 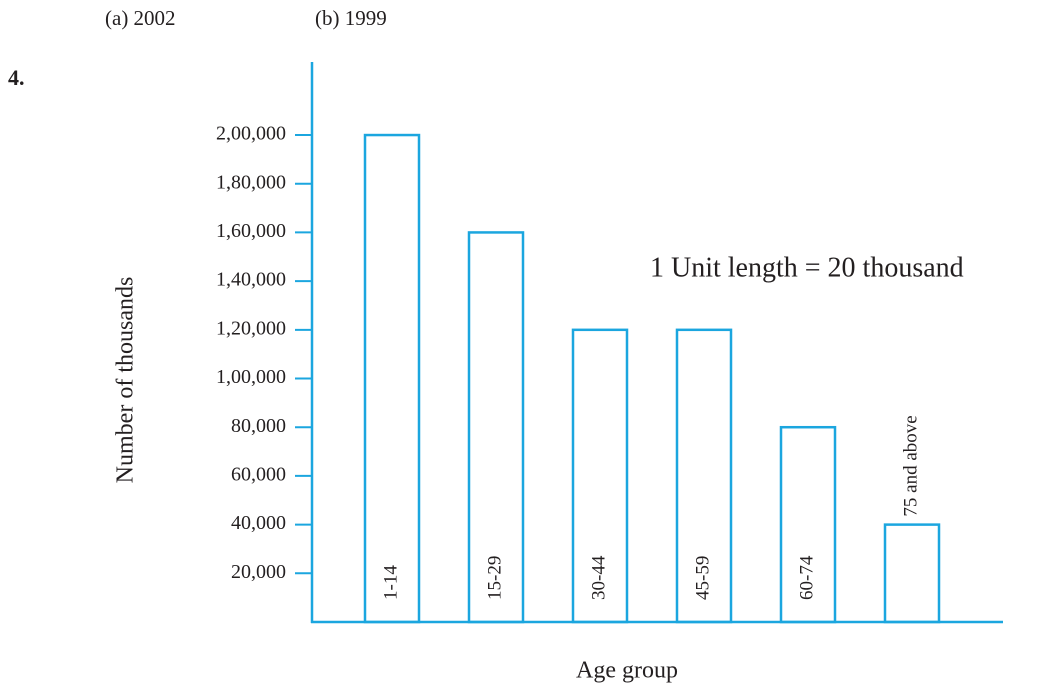 What do you see at coordinates (251, 280) in the screenshot?
I see `y-tick-label: 1,40,000` at bounding box center [251, 280].